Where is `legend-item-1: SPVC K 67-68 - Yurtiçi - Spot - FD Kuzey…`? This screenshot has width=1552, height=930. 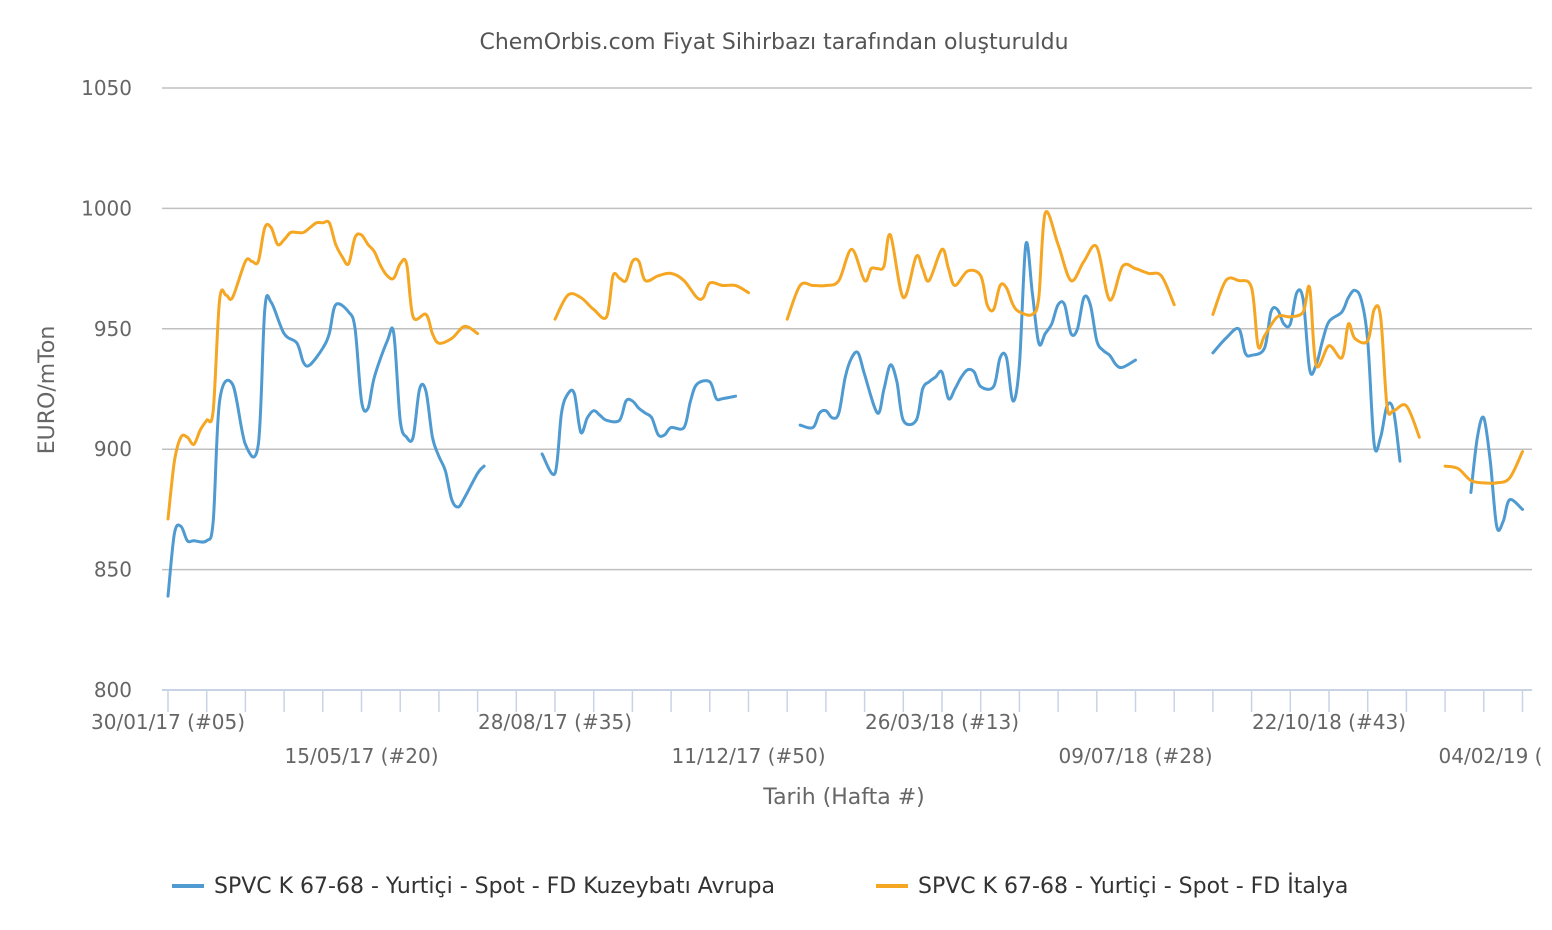 legend-item-1: SPVC K 67-68 - Yurtiçi - Spot - FD Kuzey… is located at coordinates (473, 886).